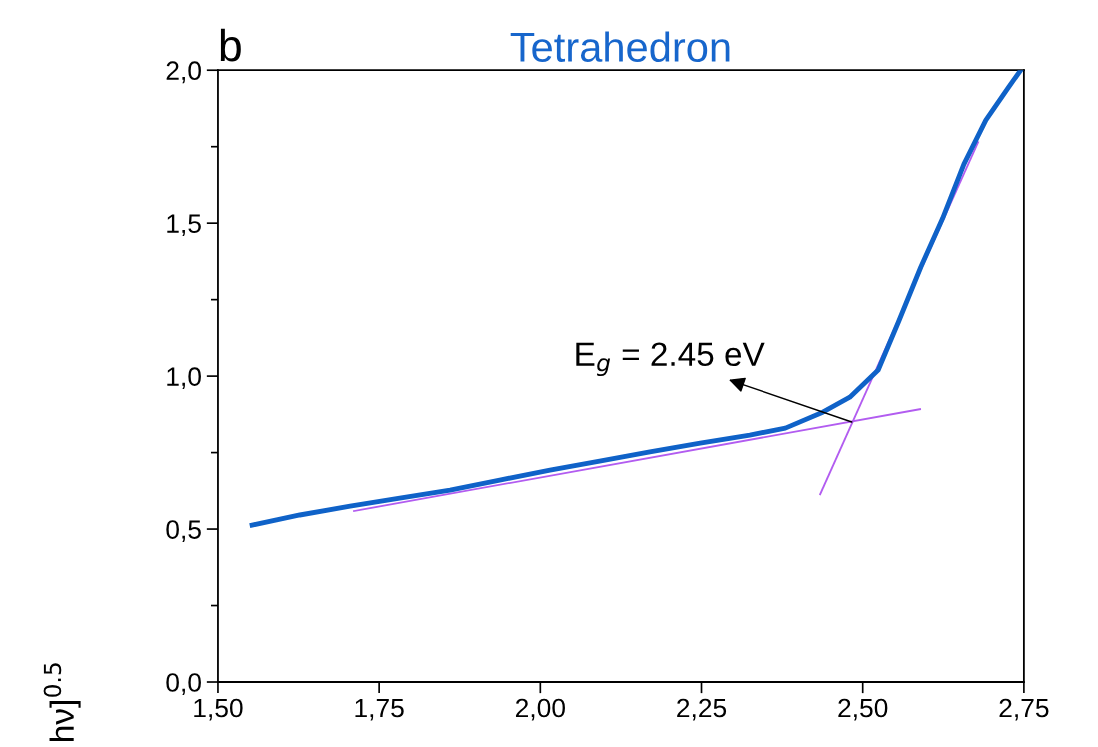 This screenshot has width=1098, height=747. What do you see at coordinates (620, 46) in the screenshot?
I see `chart-title: Tetrahedron` at bounding box center [620, 46].